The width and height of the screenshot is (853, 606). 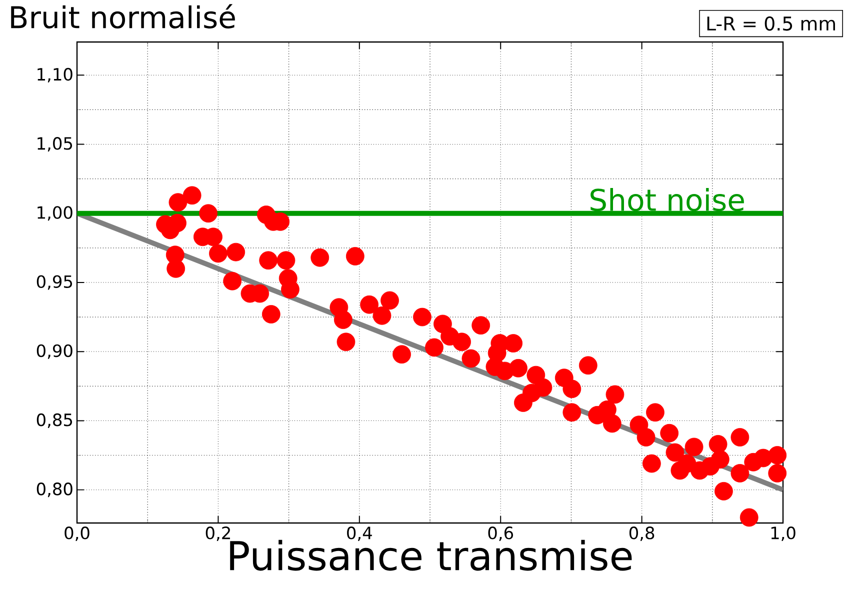 What do you see at coordinates (77, 534) in the screenshot?
I see `x-tick-label: 0,0` at bounding box center [77, 534].